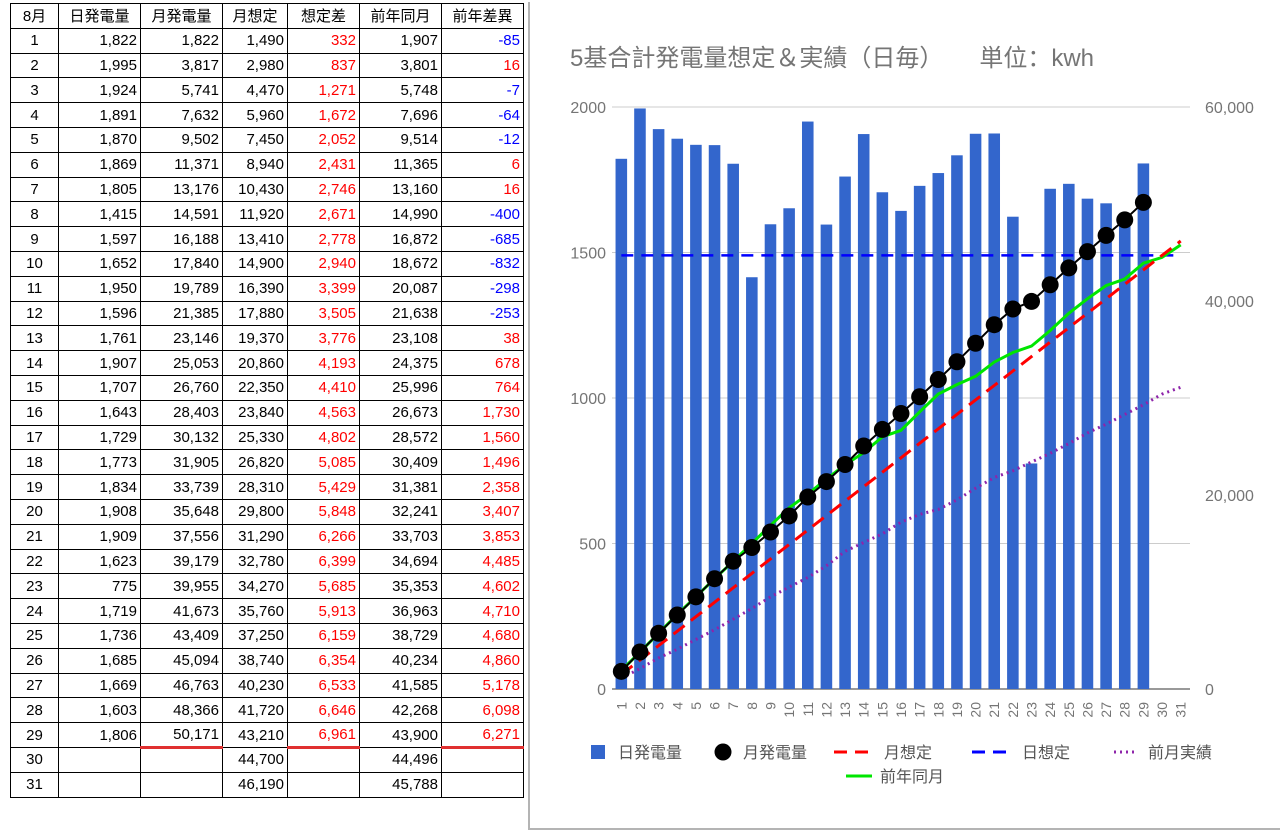 The width and height of the screenshot is (1280, 835). Describe the element at coordinates (400, 189) in the screenshot. I see `prev-year-cell: 13,160` at that location.